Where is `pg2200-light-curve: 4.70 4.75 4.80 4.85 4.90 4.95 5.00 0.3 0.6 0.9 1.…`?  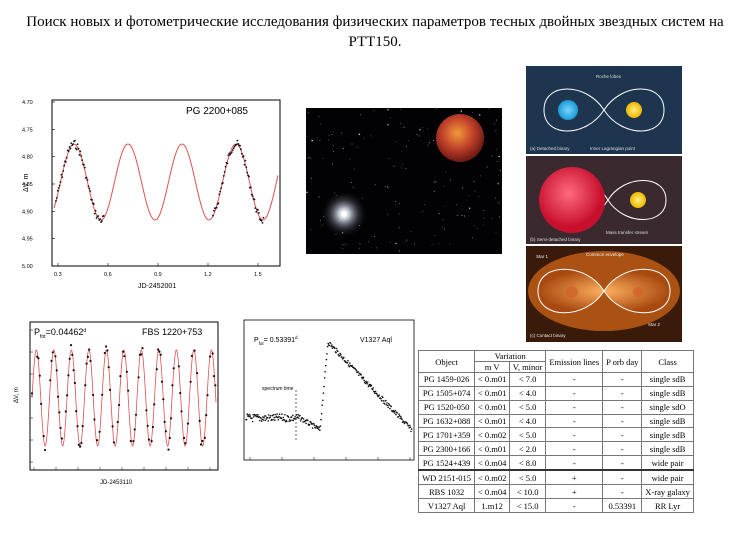
pg2200-light-curve: 4.70 4.75 4.80 4.85 4.90 4.95 5.00 0.3 0.6 0.9 1.… is located at coordinates (151, 194).